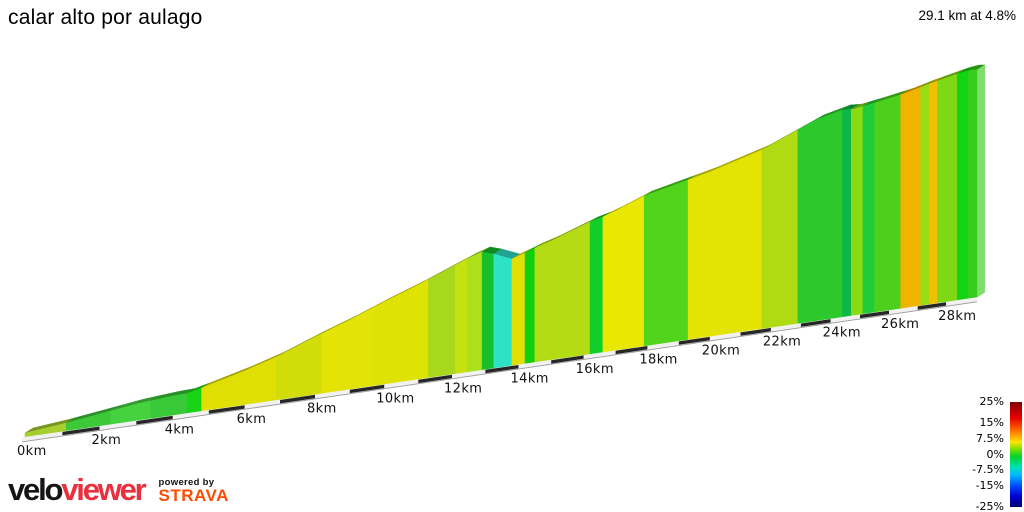  I want to click on legend-label: -15%, so click(989, 485).